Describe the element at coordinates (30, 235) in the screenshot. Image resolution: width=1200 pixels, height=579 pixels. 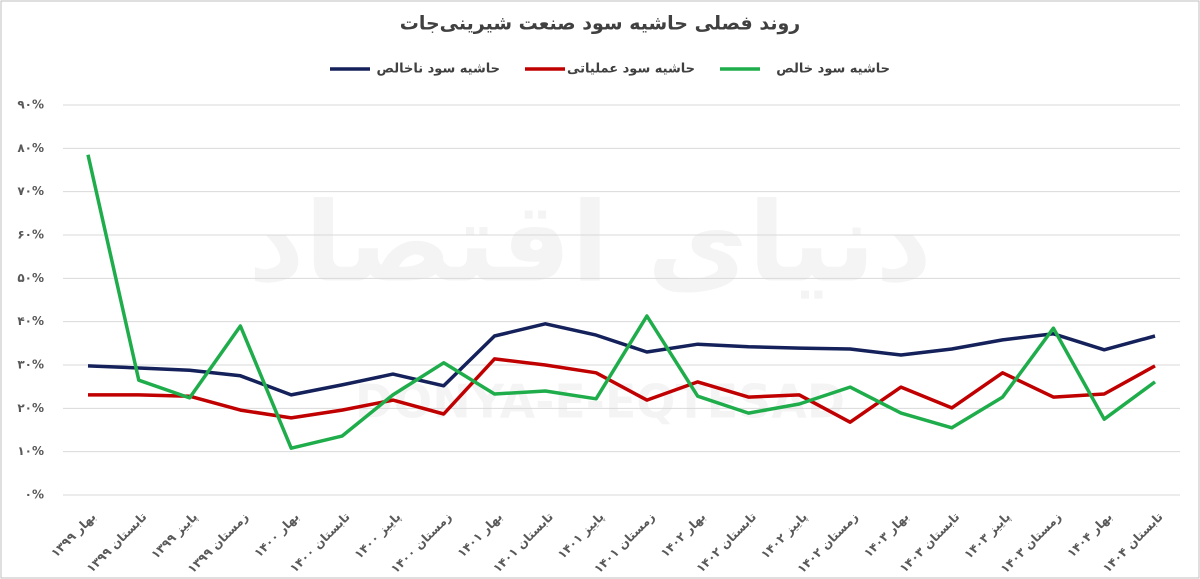
I see `y-tick-label: ۶۰%` at that location.